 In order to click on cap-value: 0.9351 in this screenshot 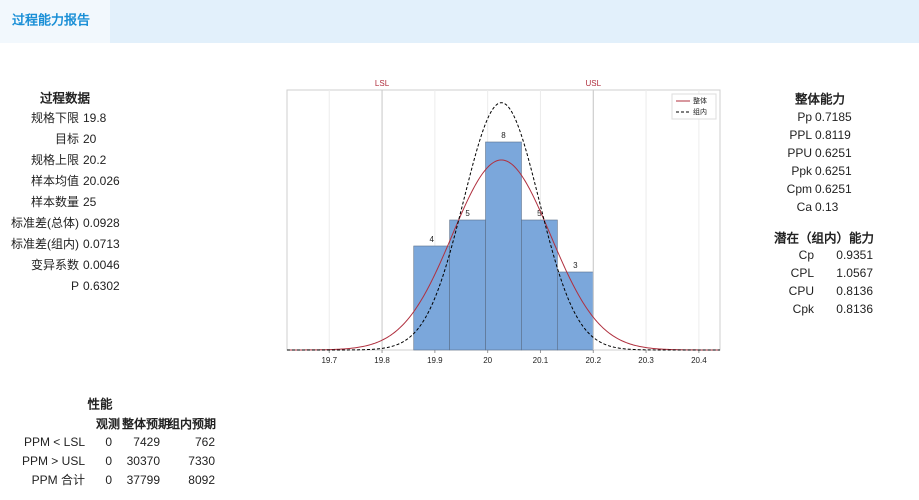, I will do `click(854, 255)`.